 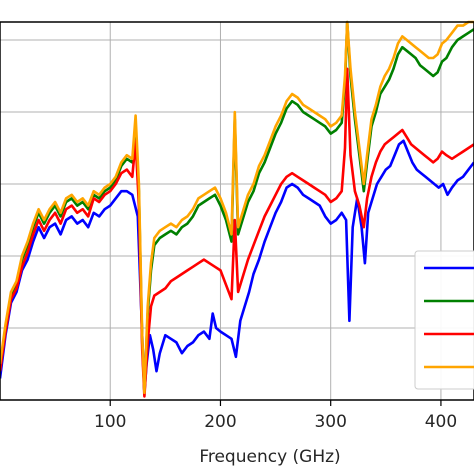 I want to click on x-tick-label: 400, so click(x=441, y=422).